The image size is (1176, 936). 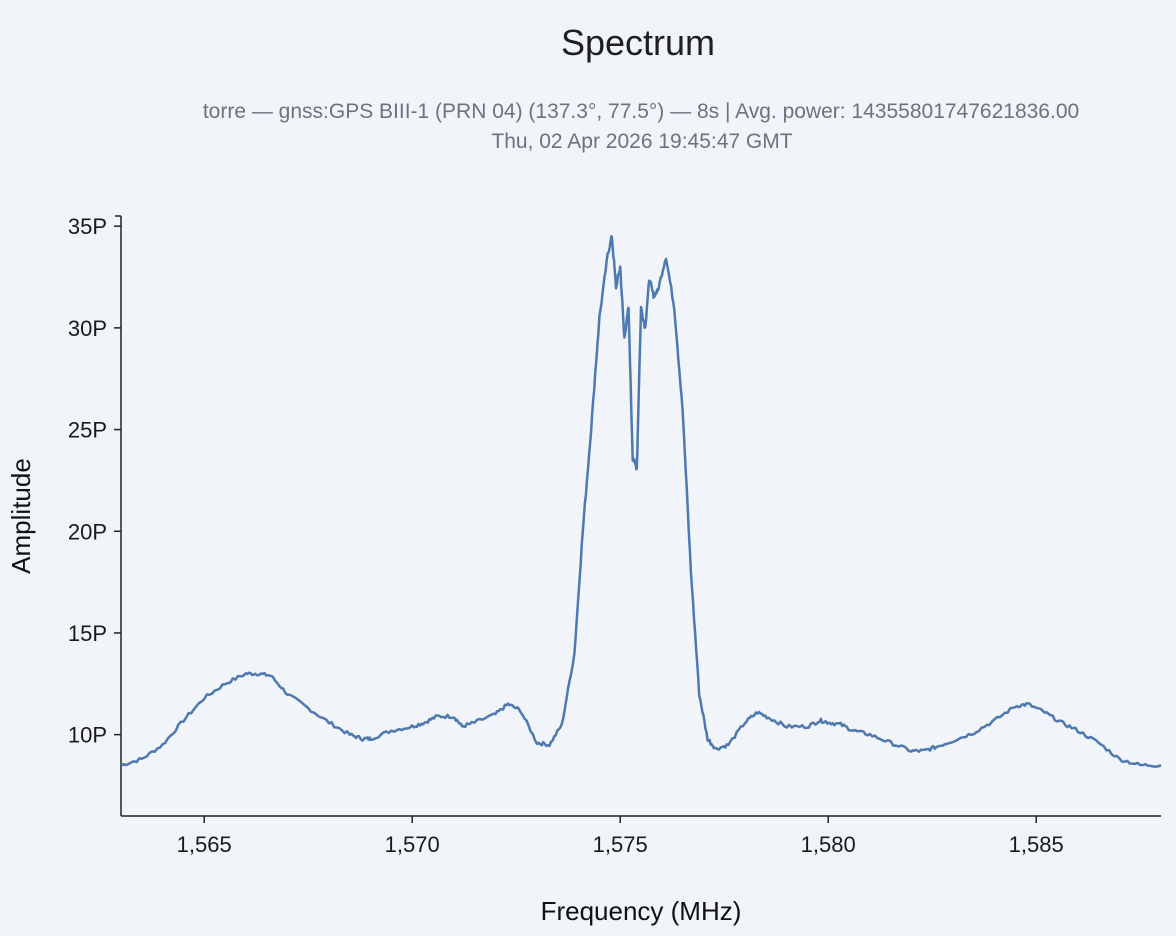 I want to click on x-tick-label: 1,570, so click(x=412, y=844).